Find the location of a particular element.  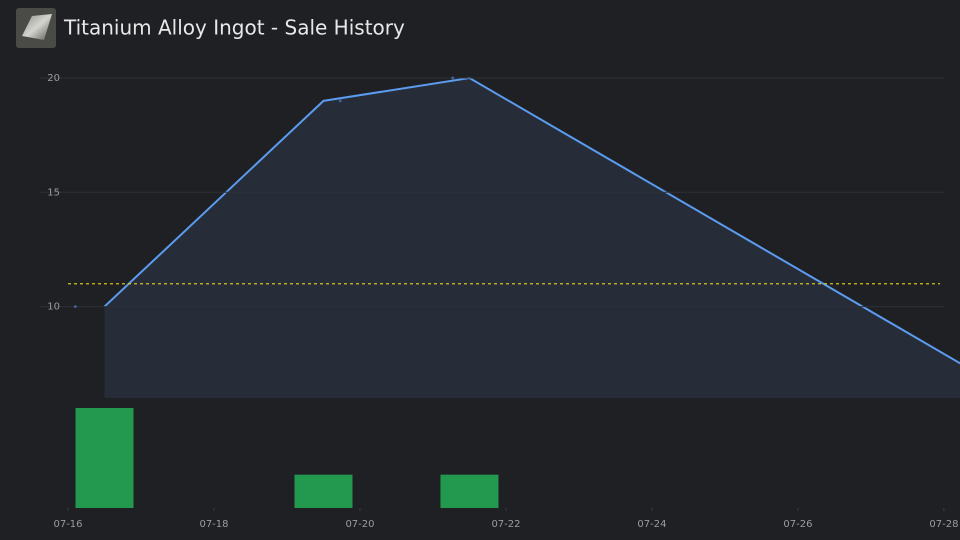

x-tick-label: 07-24 is located at coordinates (651, 524).